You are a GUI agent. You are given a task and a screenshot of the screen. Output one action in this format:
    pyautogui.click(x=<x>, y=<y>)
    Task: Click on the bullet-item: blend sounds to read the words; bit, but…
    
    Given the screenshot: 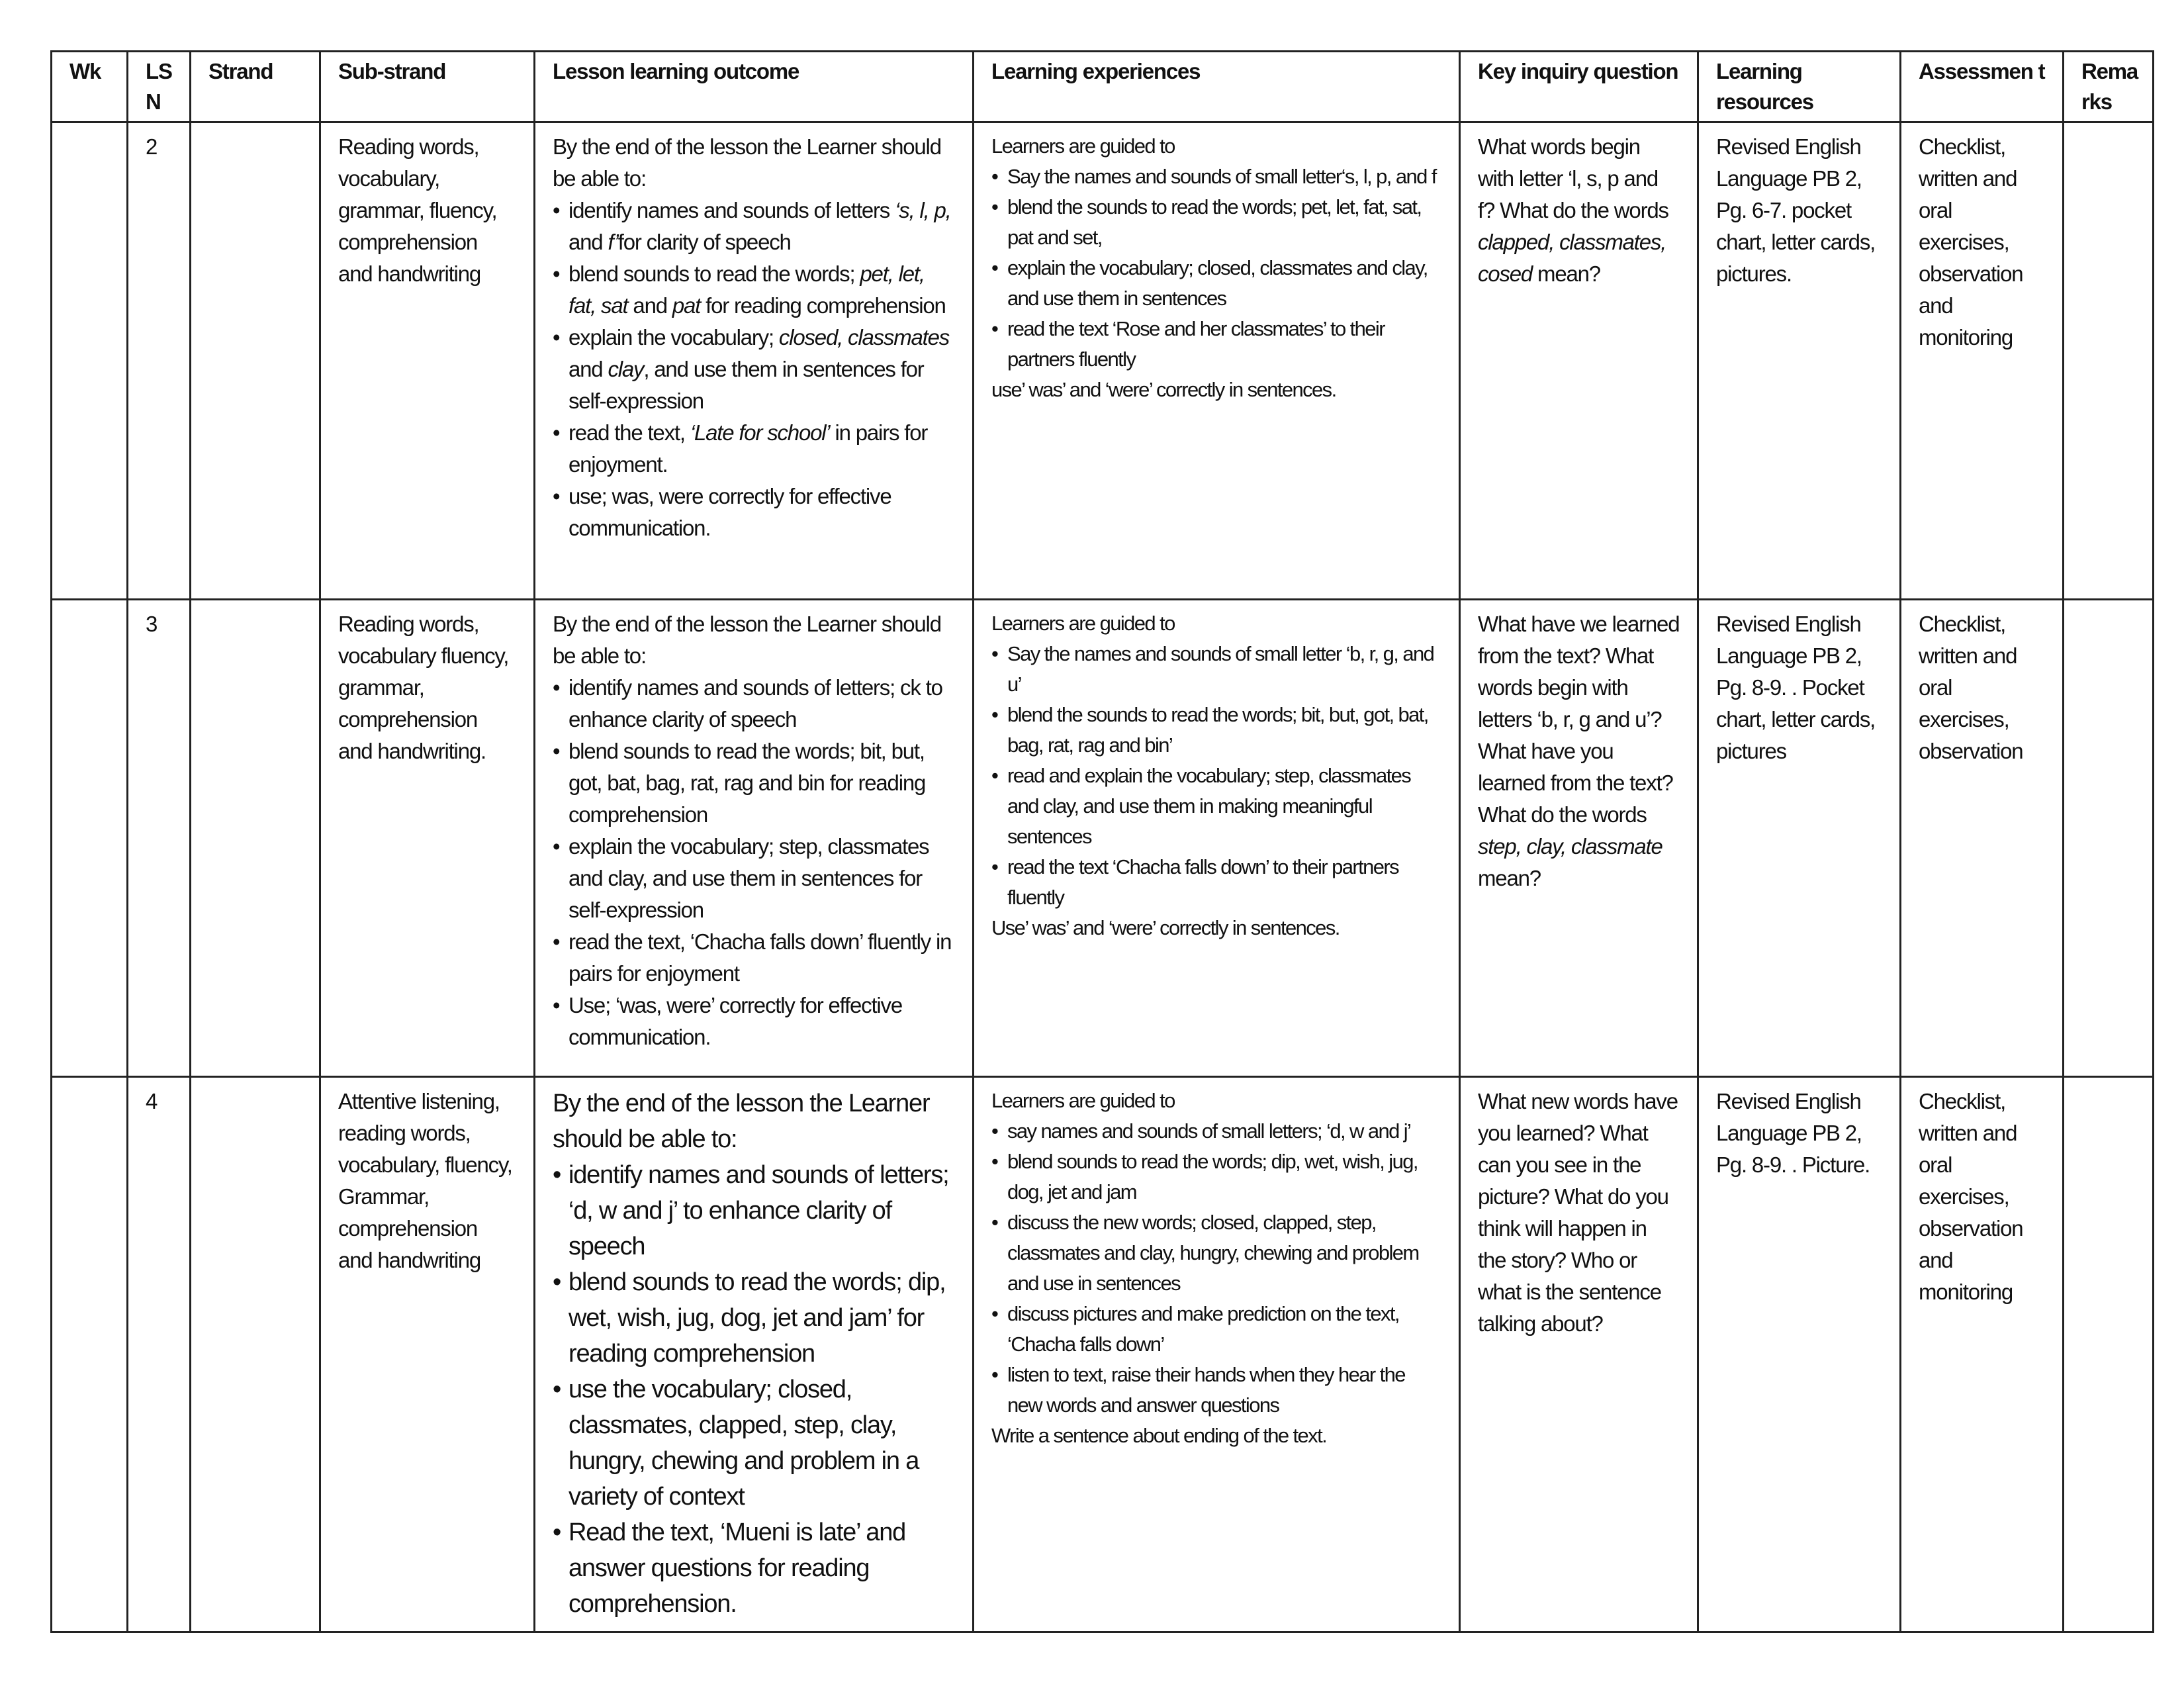 What is the action you would take?
    pyautogui.click(x=754, y=783)
    